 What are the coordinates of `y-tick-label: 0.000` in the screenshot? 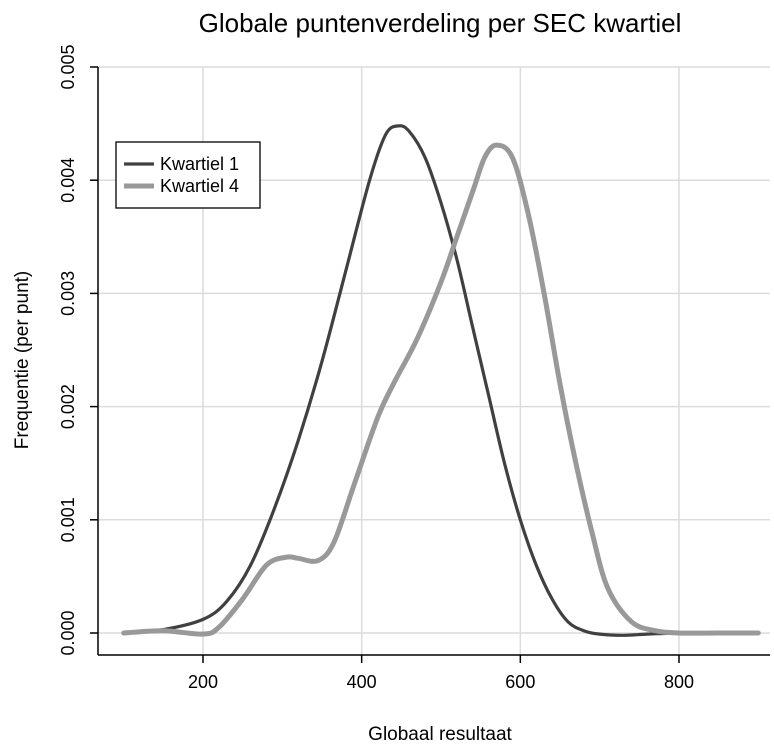 It's located at (68, 632).